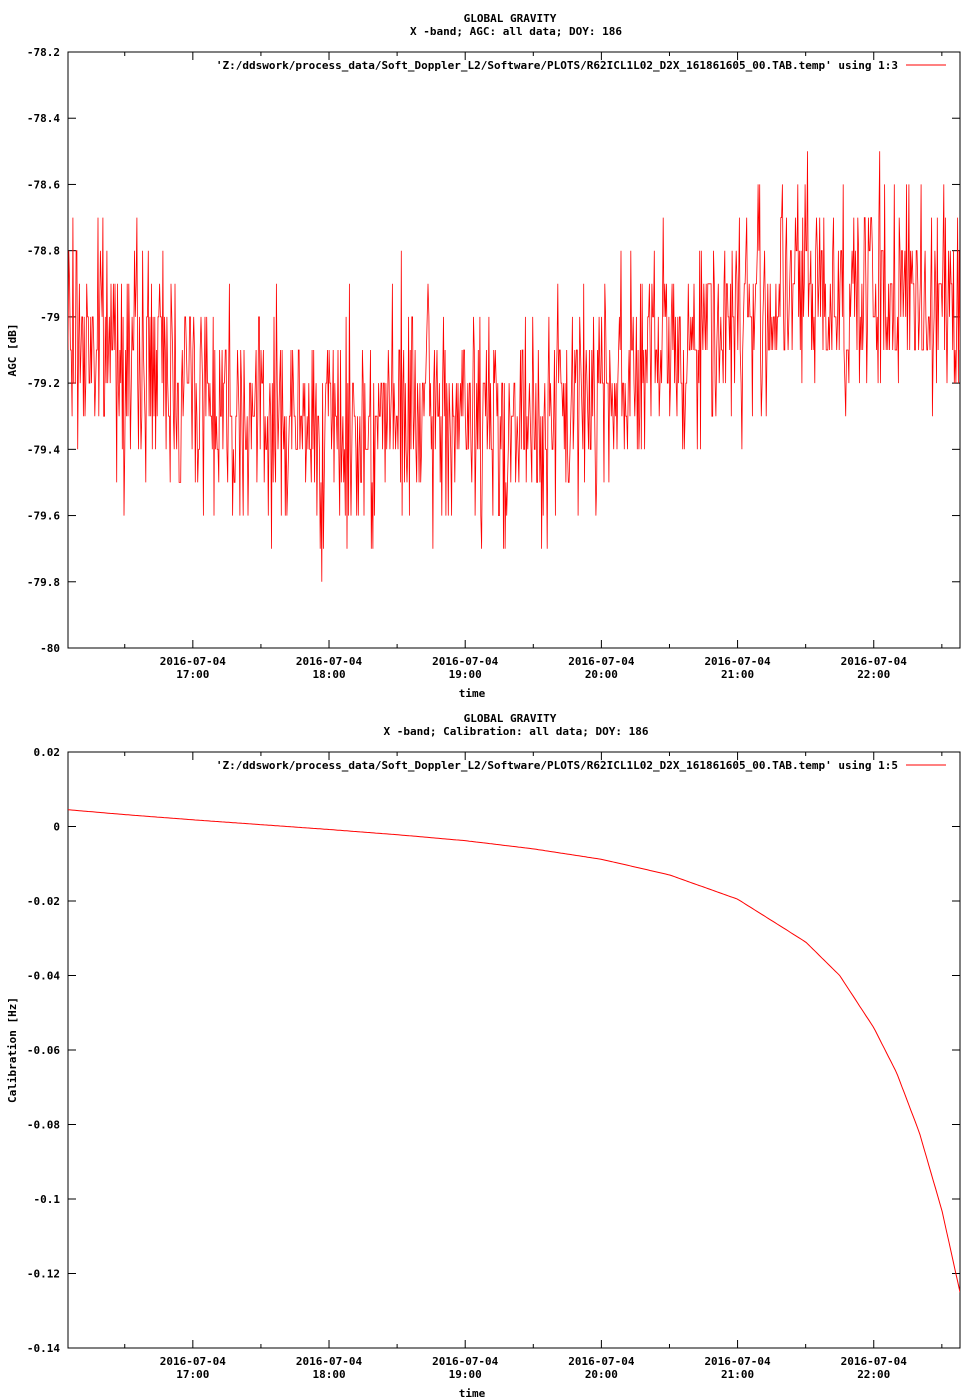 Image resolution: width=980 pixels, height=1400 pixels. What do you see at coordinates (43, 976) in the screenshot?
I see `y-tick-label: -0.04` at bounding box center [43, 976].